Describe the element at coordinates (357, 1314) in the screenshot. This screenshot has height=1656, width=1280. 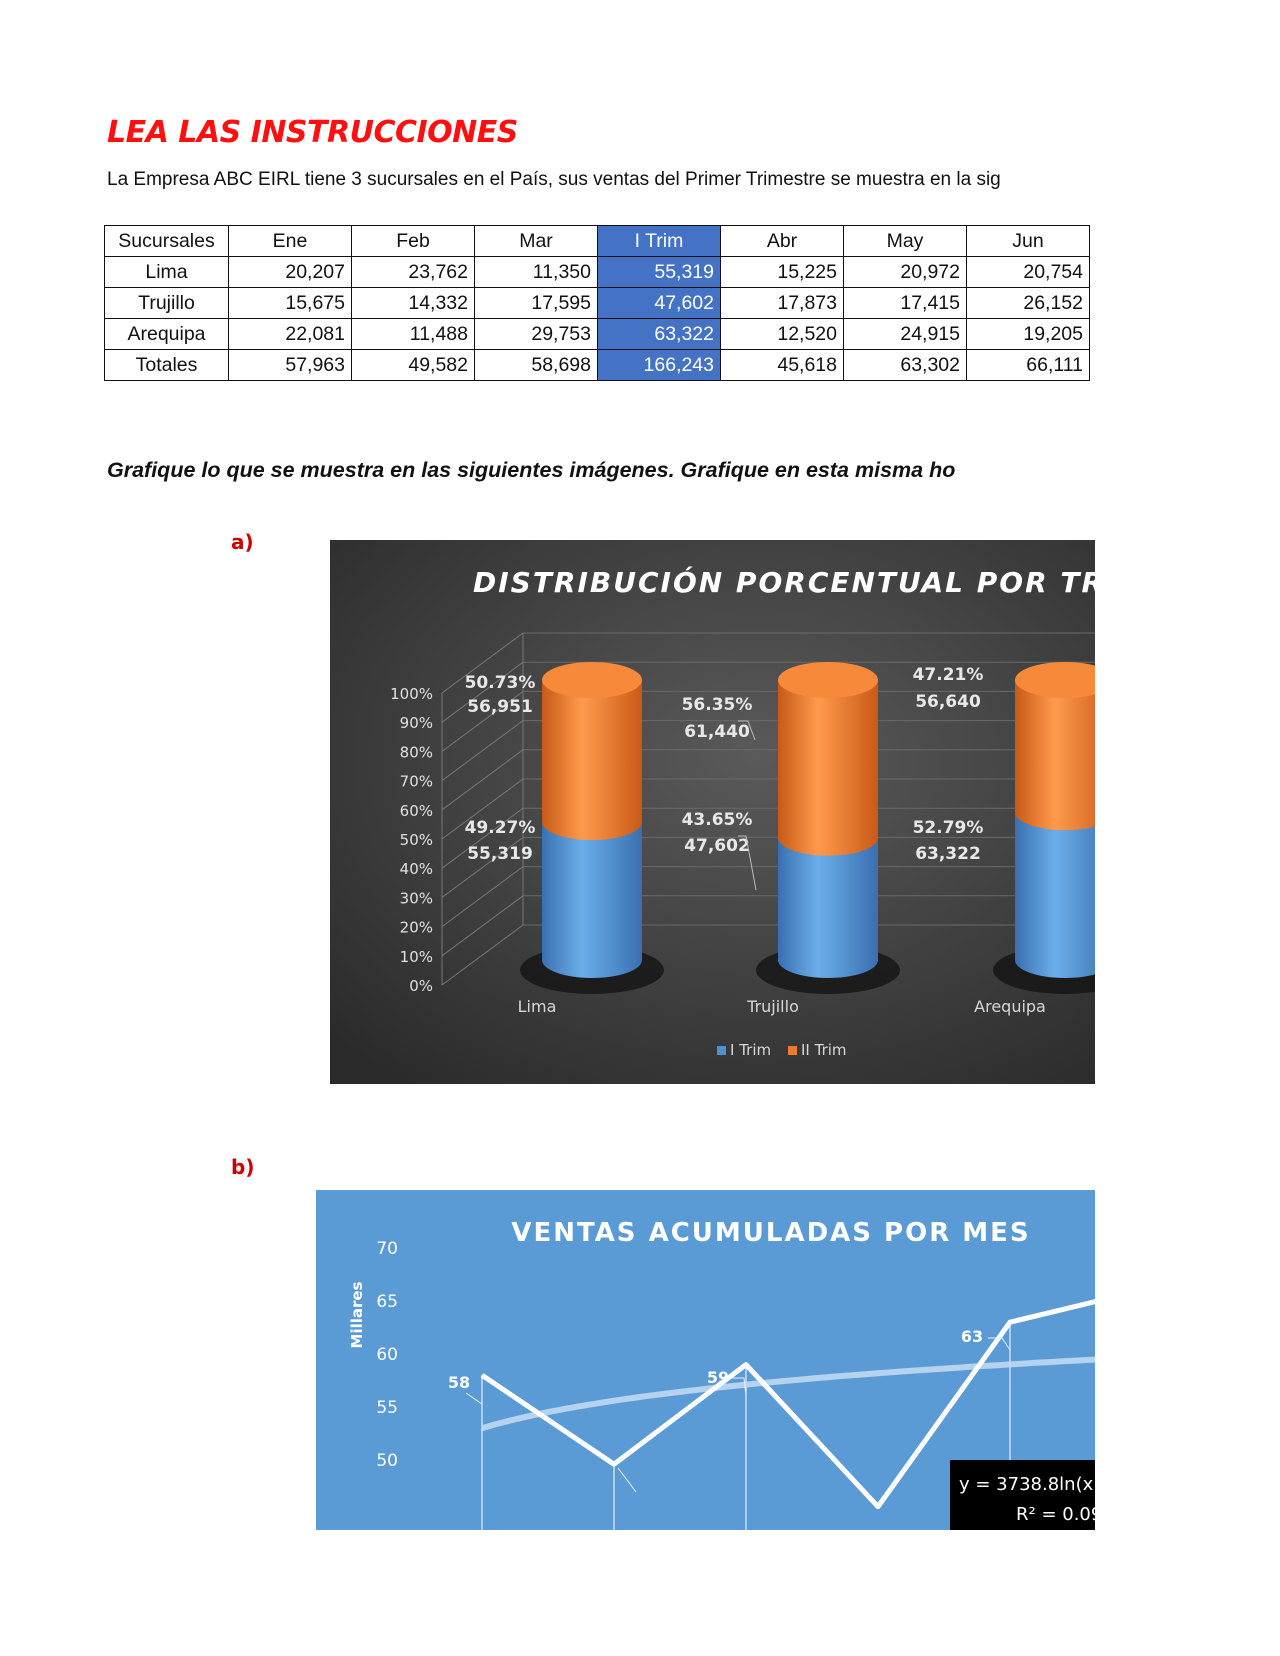
I see `y-axis-title: Millares` at that location.